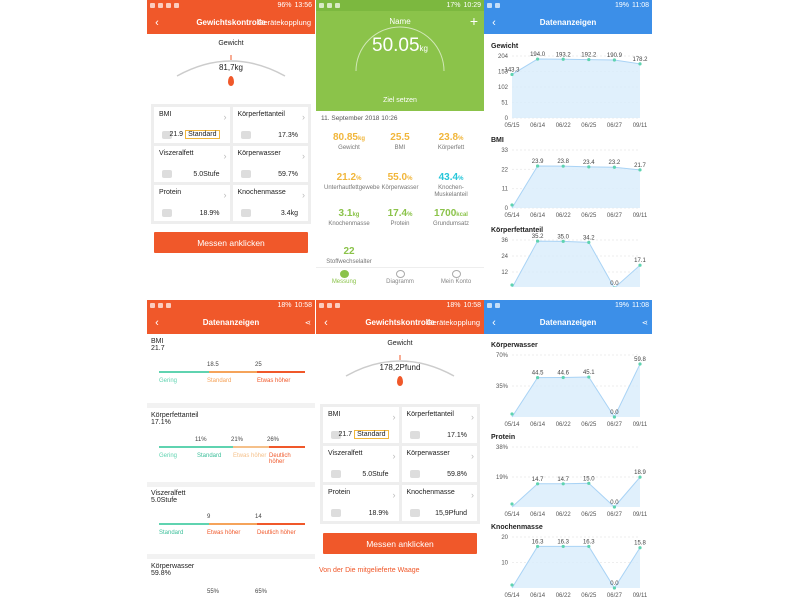  I want to click on y-tick-label: 38%, so click(502, 448).